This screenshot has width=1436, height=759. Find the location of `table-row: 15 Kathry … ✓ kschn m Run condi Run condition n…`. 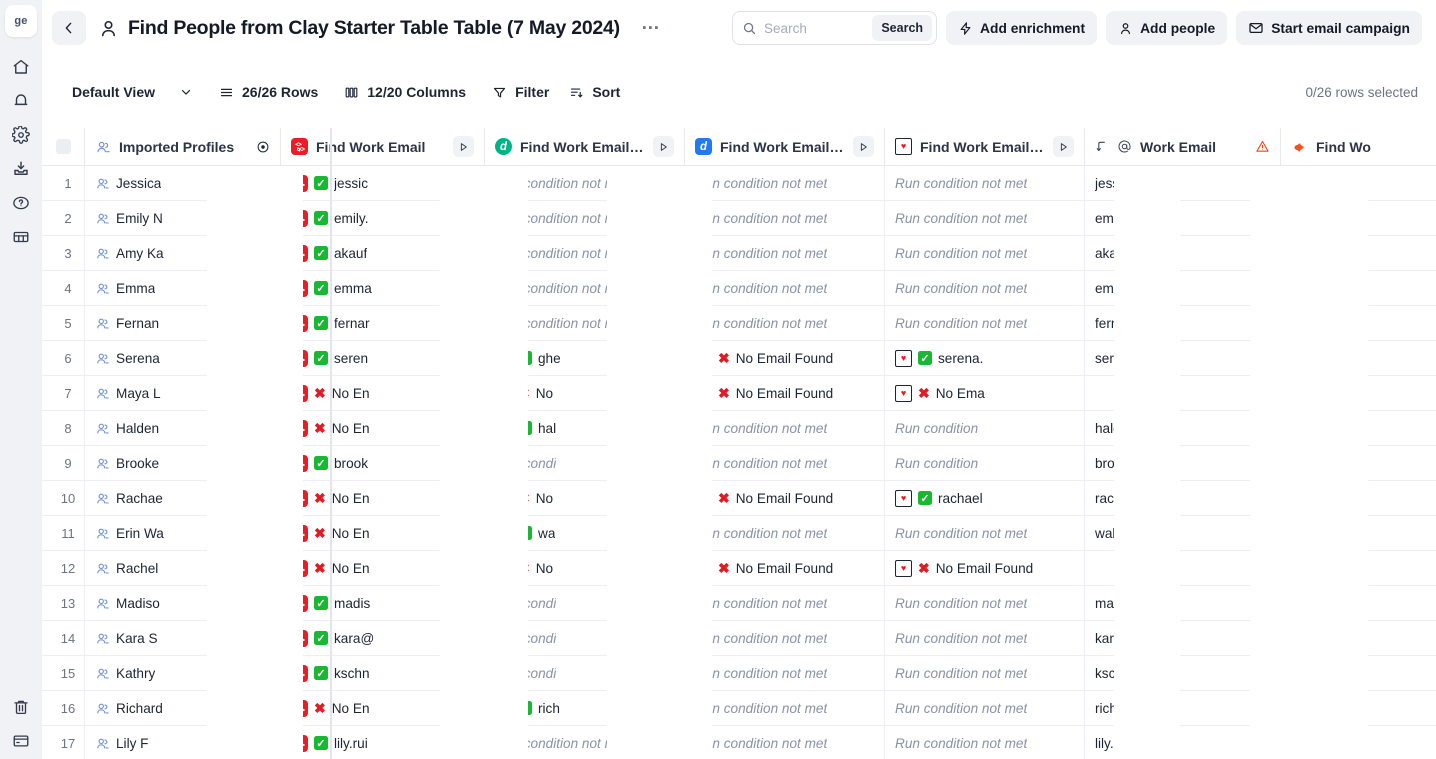

table-row: 15 Kathry … ✓ kschn m Run condi Run condition n… is located at coordinates (739, 673).